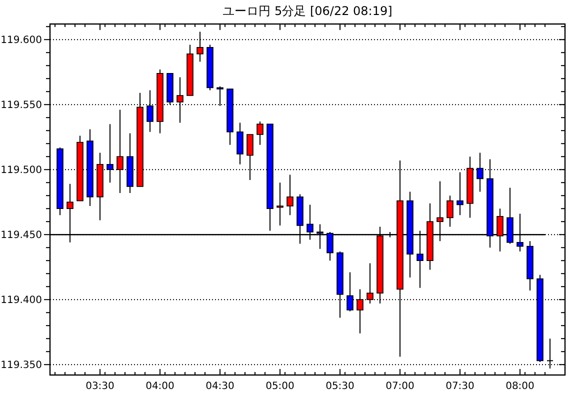 This screenshot has height=398, width=570. I want to click on x-tick-label: 03:30, so click(100, 386).